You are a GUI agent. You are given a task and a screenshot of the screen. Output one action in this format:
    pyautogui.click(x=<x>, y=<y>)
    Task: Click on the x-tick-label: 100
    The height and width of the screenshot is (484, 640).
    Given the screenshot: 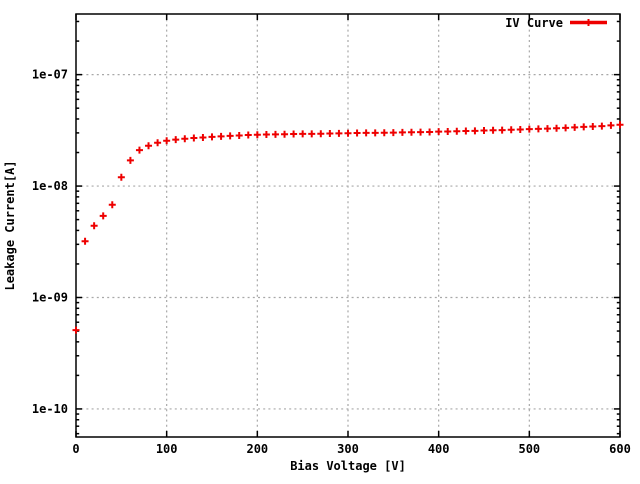 What is the action you would take?
    pyautogui.click(x=167, y=449)
    